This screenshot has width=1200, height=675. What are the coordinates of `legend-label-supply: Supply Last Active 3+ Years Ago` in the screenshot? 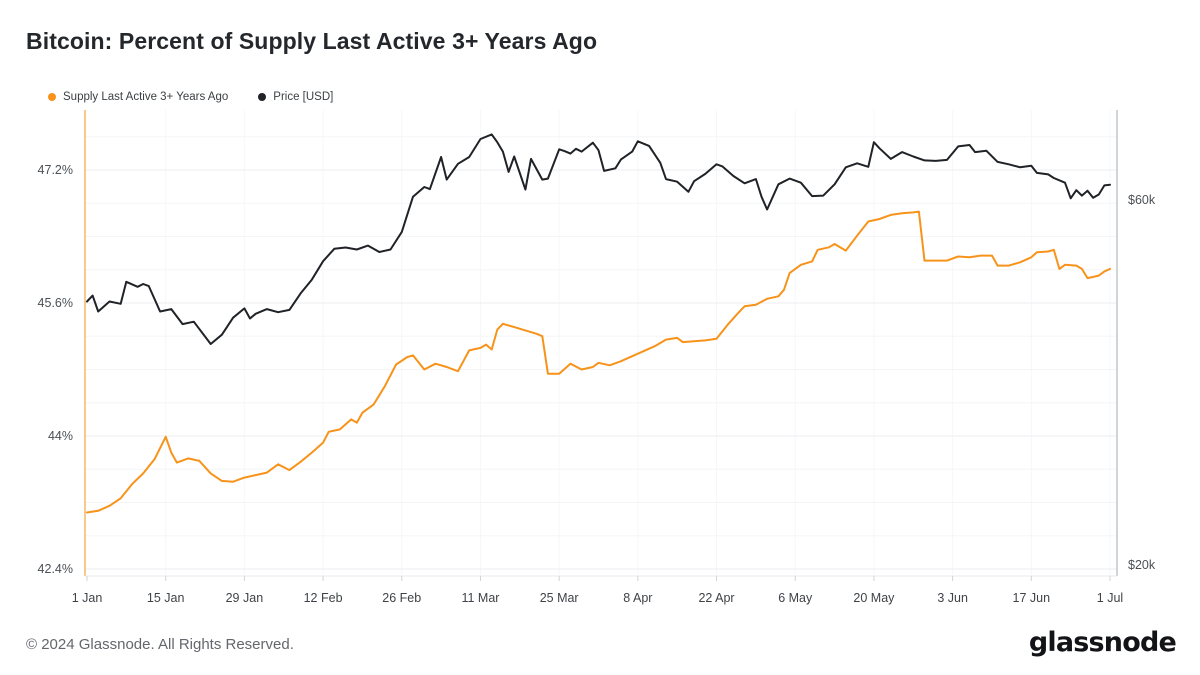 It's located at (146, 97).